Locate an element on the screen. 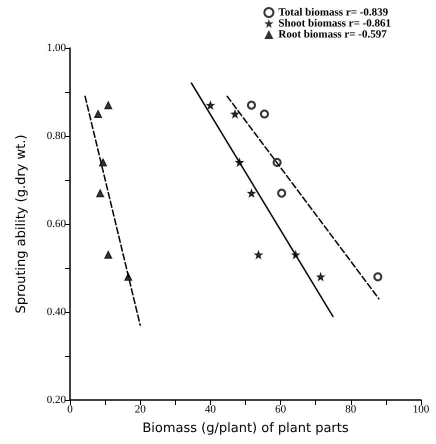 The height and width of the screenshot is (444, 436). y-tick-label: 0.20 is located at coordinates (56, 400).